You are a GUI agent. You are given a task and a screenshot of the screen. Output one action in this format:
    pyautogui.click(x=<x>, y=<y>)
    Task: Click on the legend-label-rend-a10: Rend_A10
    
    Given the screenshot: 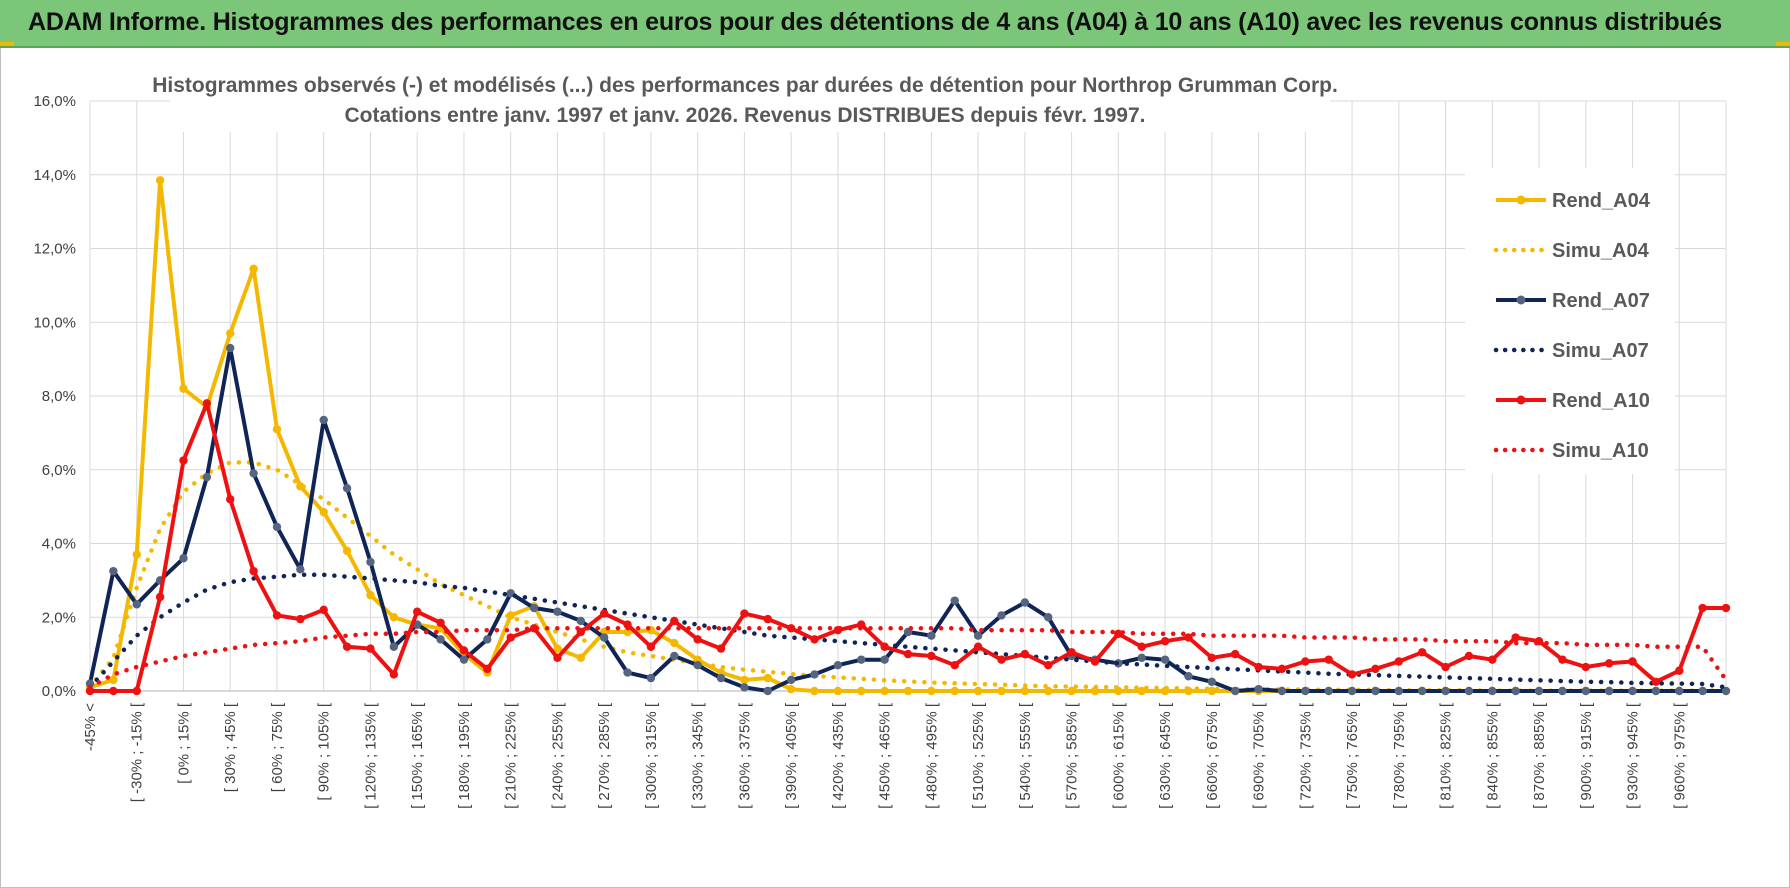 What is the action you would take?
    pyautogui.click(x=1601, y=401)
    